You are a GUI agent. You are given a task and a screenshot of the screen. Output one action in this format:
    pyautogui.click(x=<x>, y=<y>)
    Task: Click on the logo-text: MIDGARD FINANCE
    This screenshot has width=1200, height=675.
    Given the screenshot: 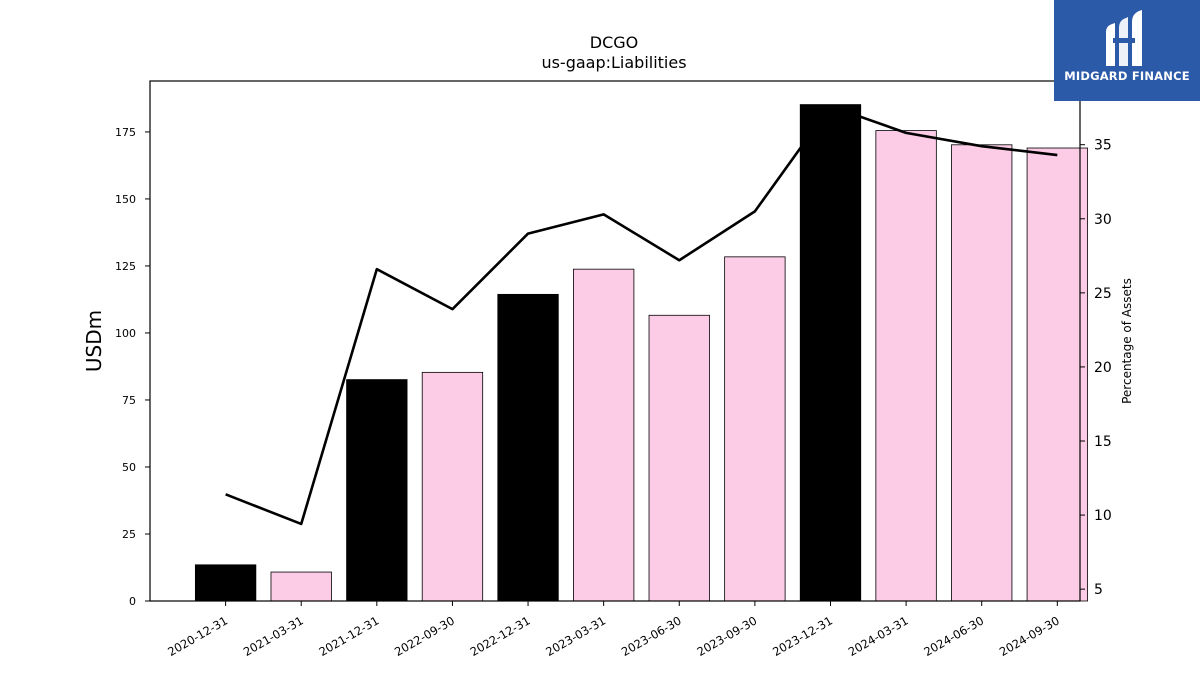 What is the action you would take?
    pyautogui.click(x=1127, y=76)
    